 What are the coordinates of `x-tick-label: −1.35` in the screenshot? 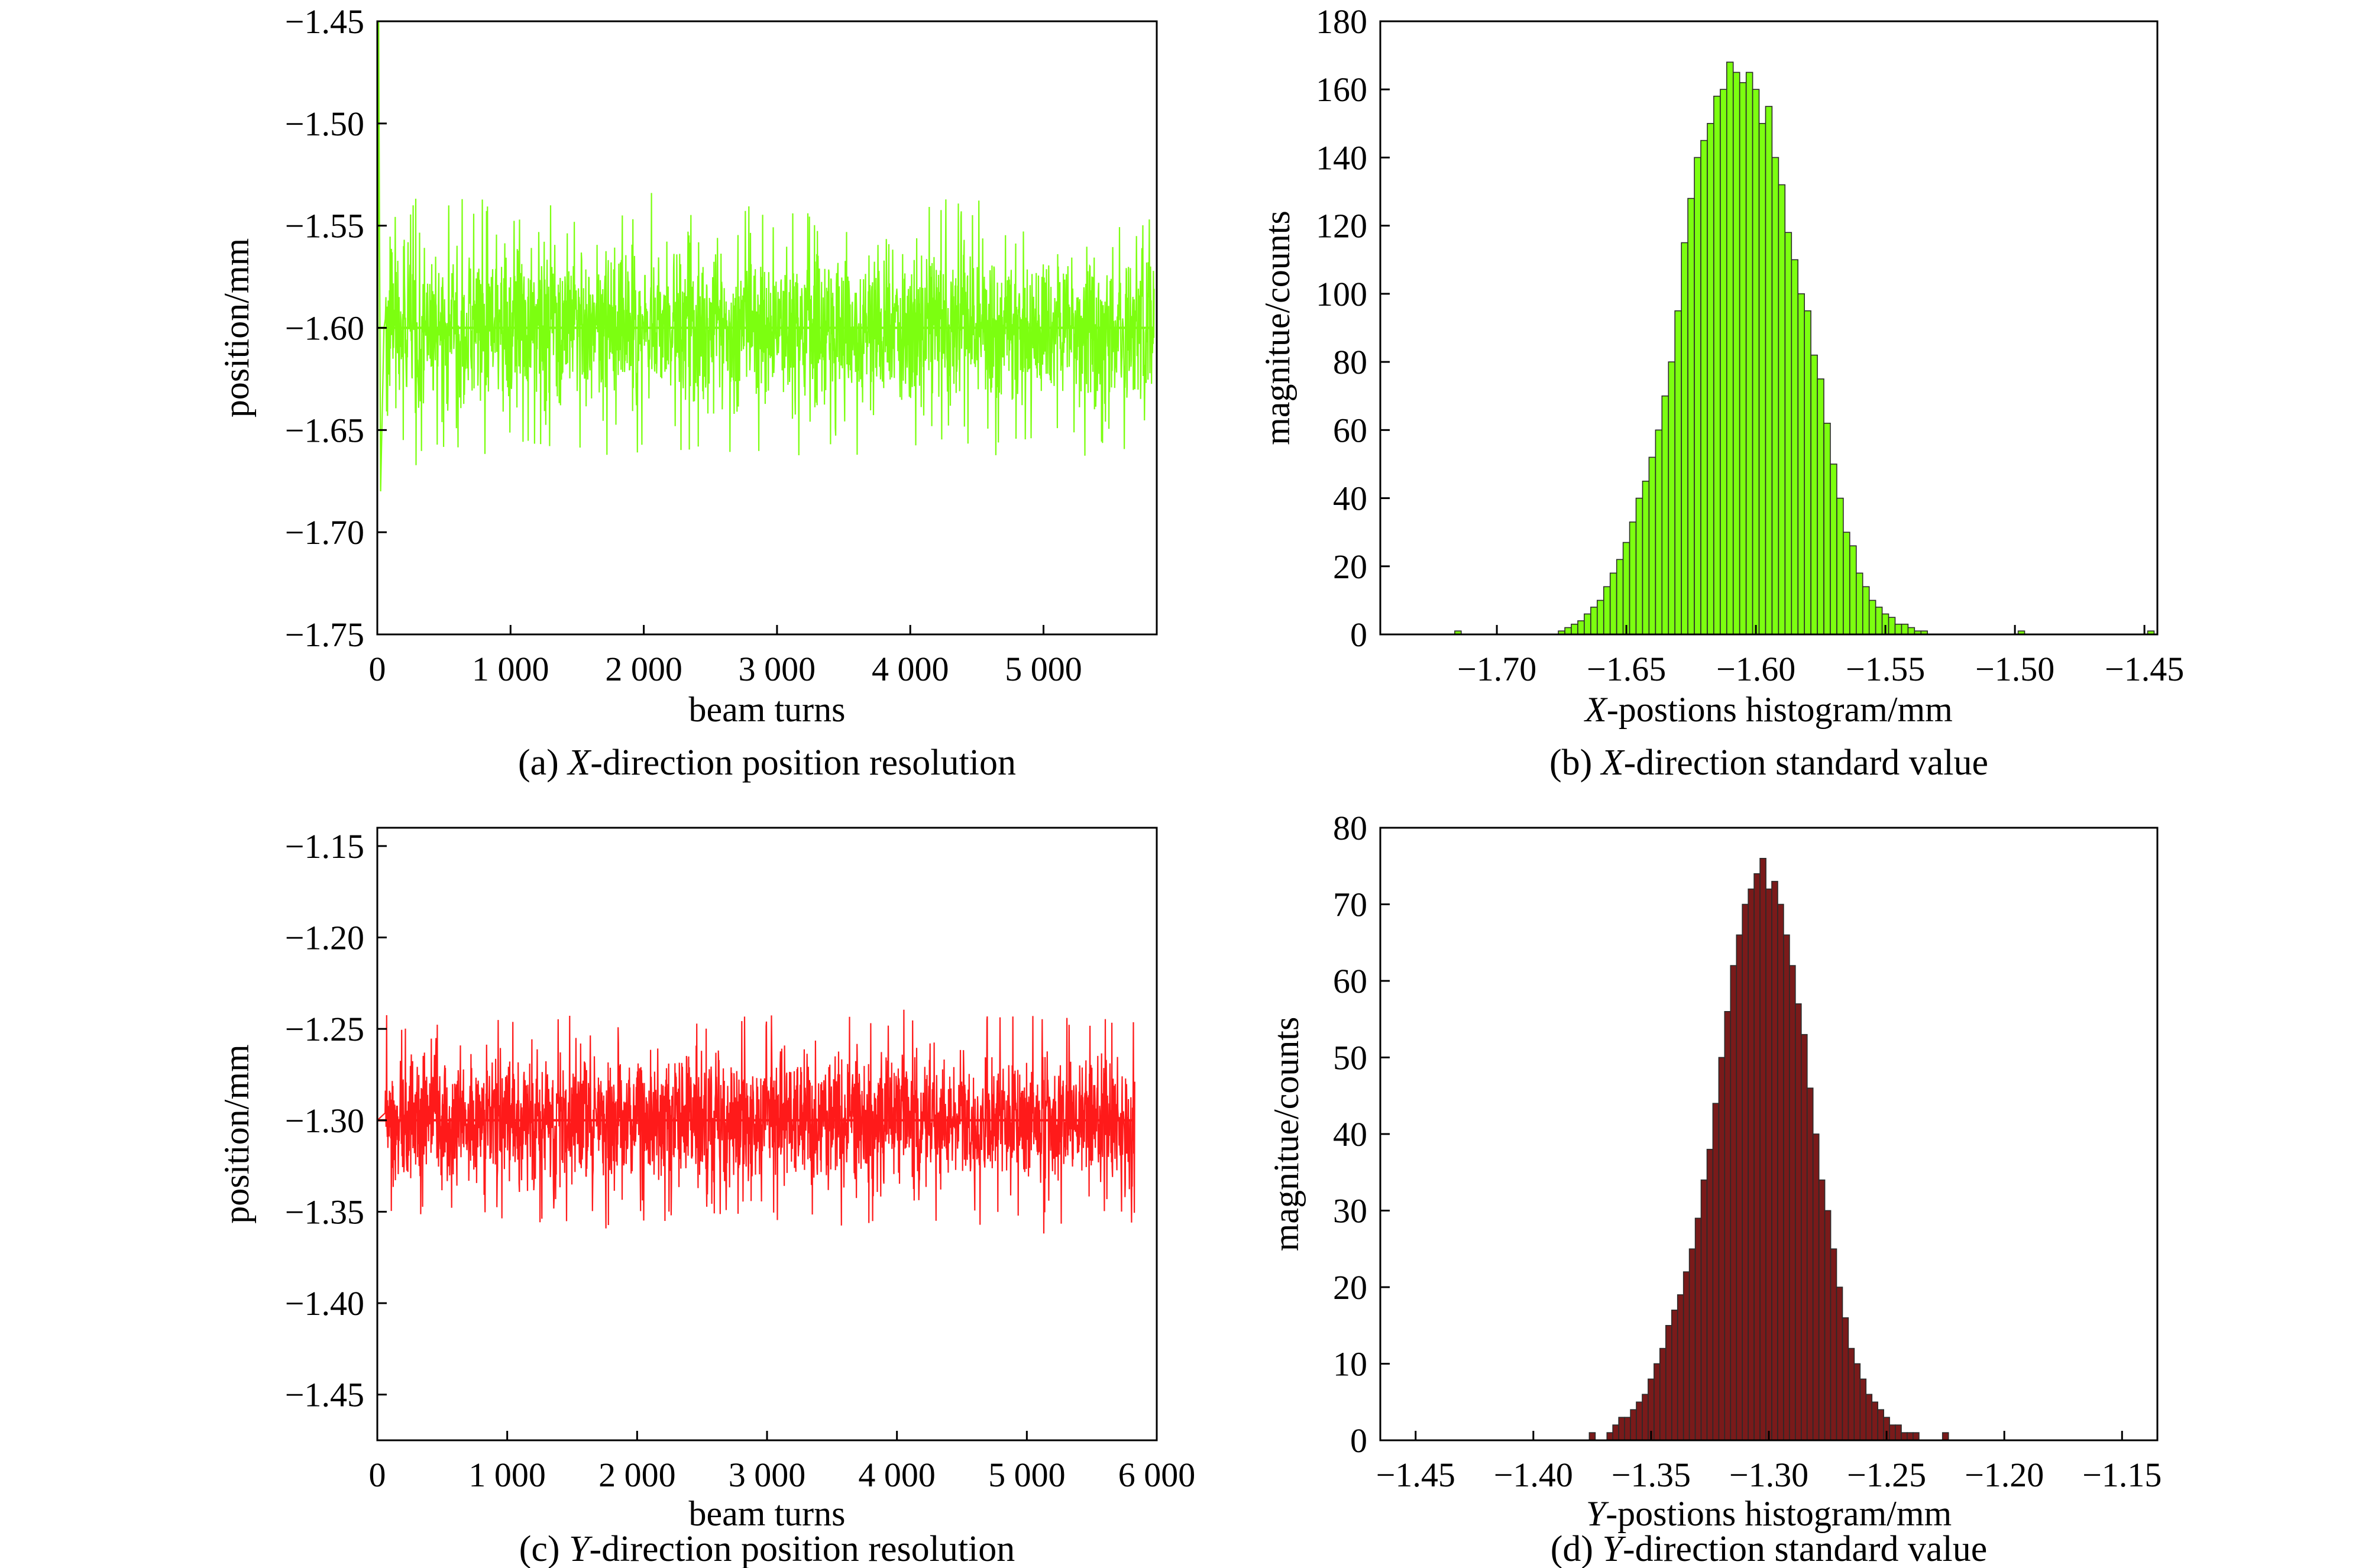 It's located at (1651, 1475).